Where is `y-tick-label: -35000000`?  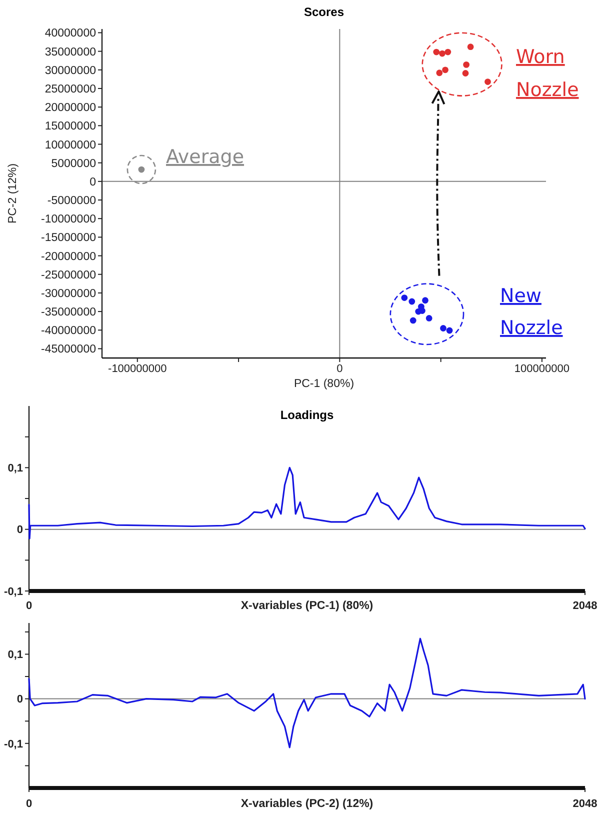 y-tick-label: -35000000 is located at coordinates (68, 312).